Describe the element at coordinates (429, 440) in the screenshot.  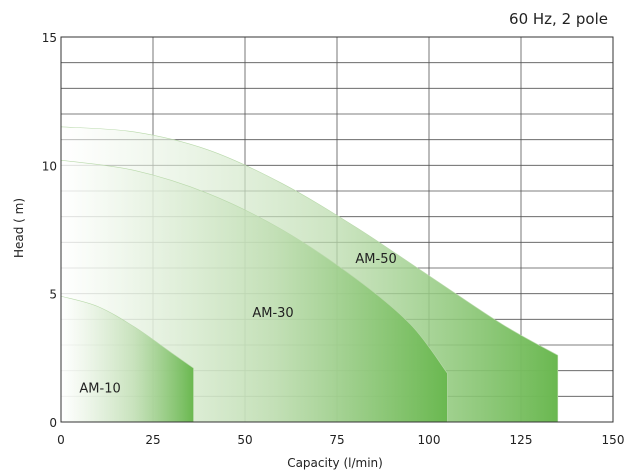
I see `x-tick-label: 100` at that location.